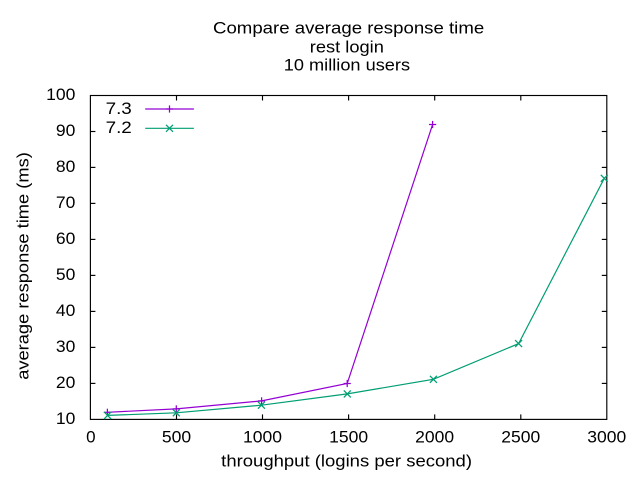 The height and width of the screenshot is (480, 640). I want to click on svg-text: 20, so click(66, 382).